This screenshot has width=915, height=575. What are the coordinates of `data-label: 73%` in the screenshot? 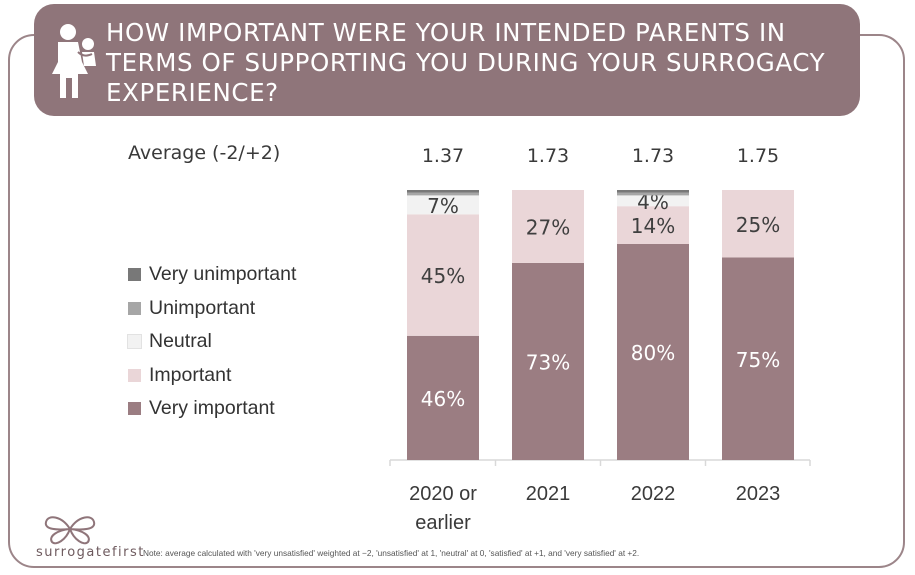 It's located at (548, 362).